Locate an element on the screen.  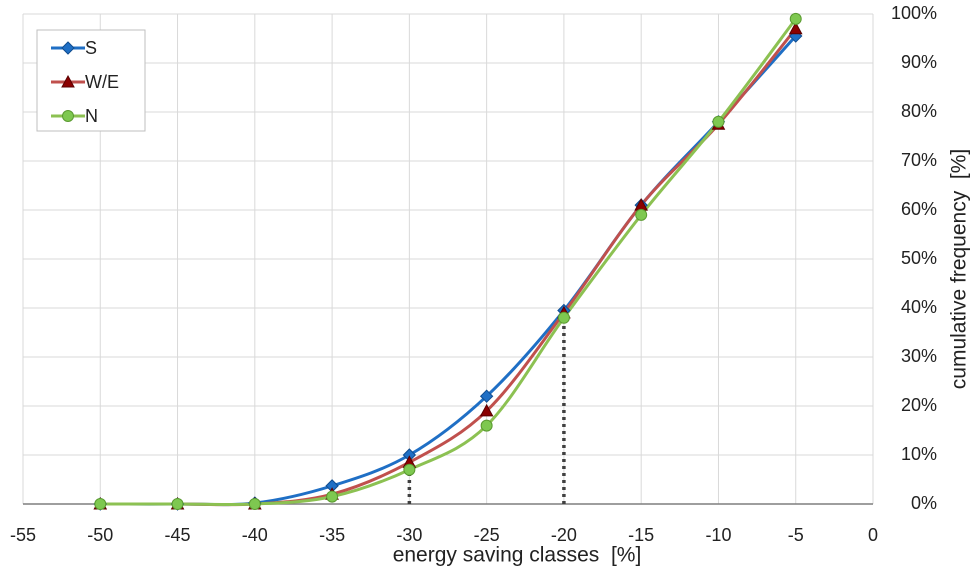
y-tick-label: 80% is located at coordinates (919, 111).